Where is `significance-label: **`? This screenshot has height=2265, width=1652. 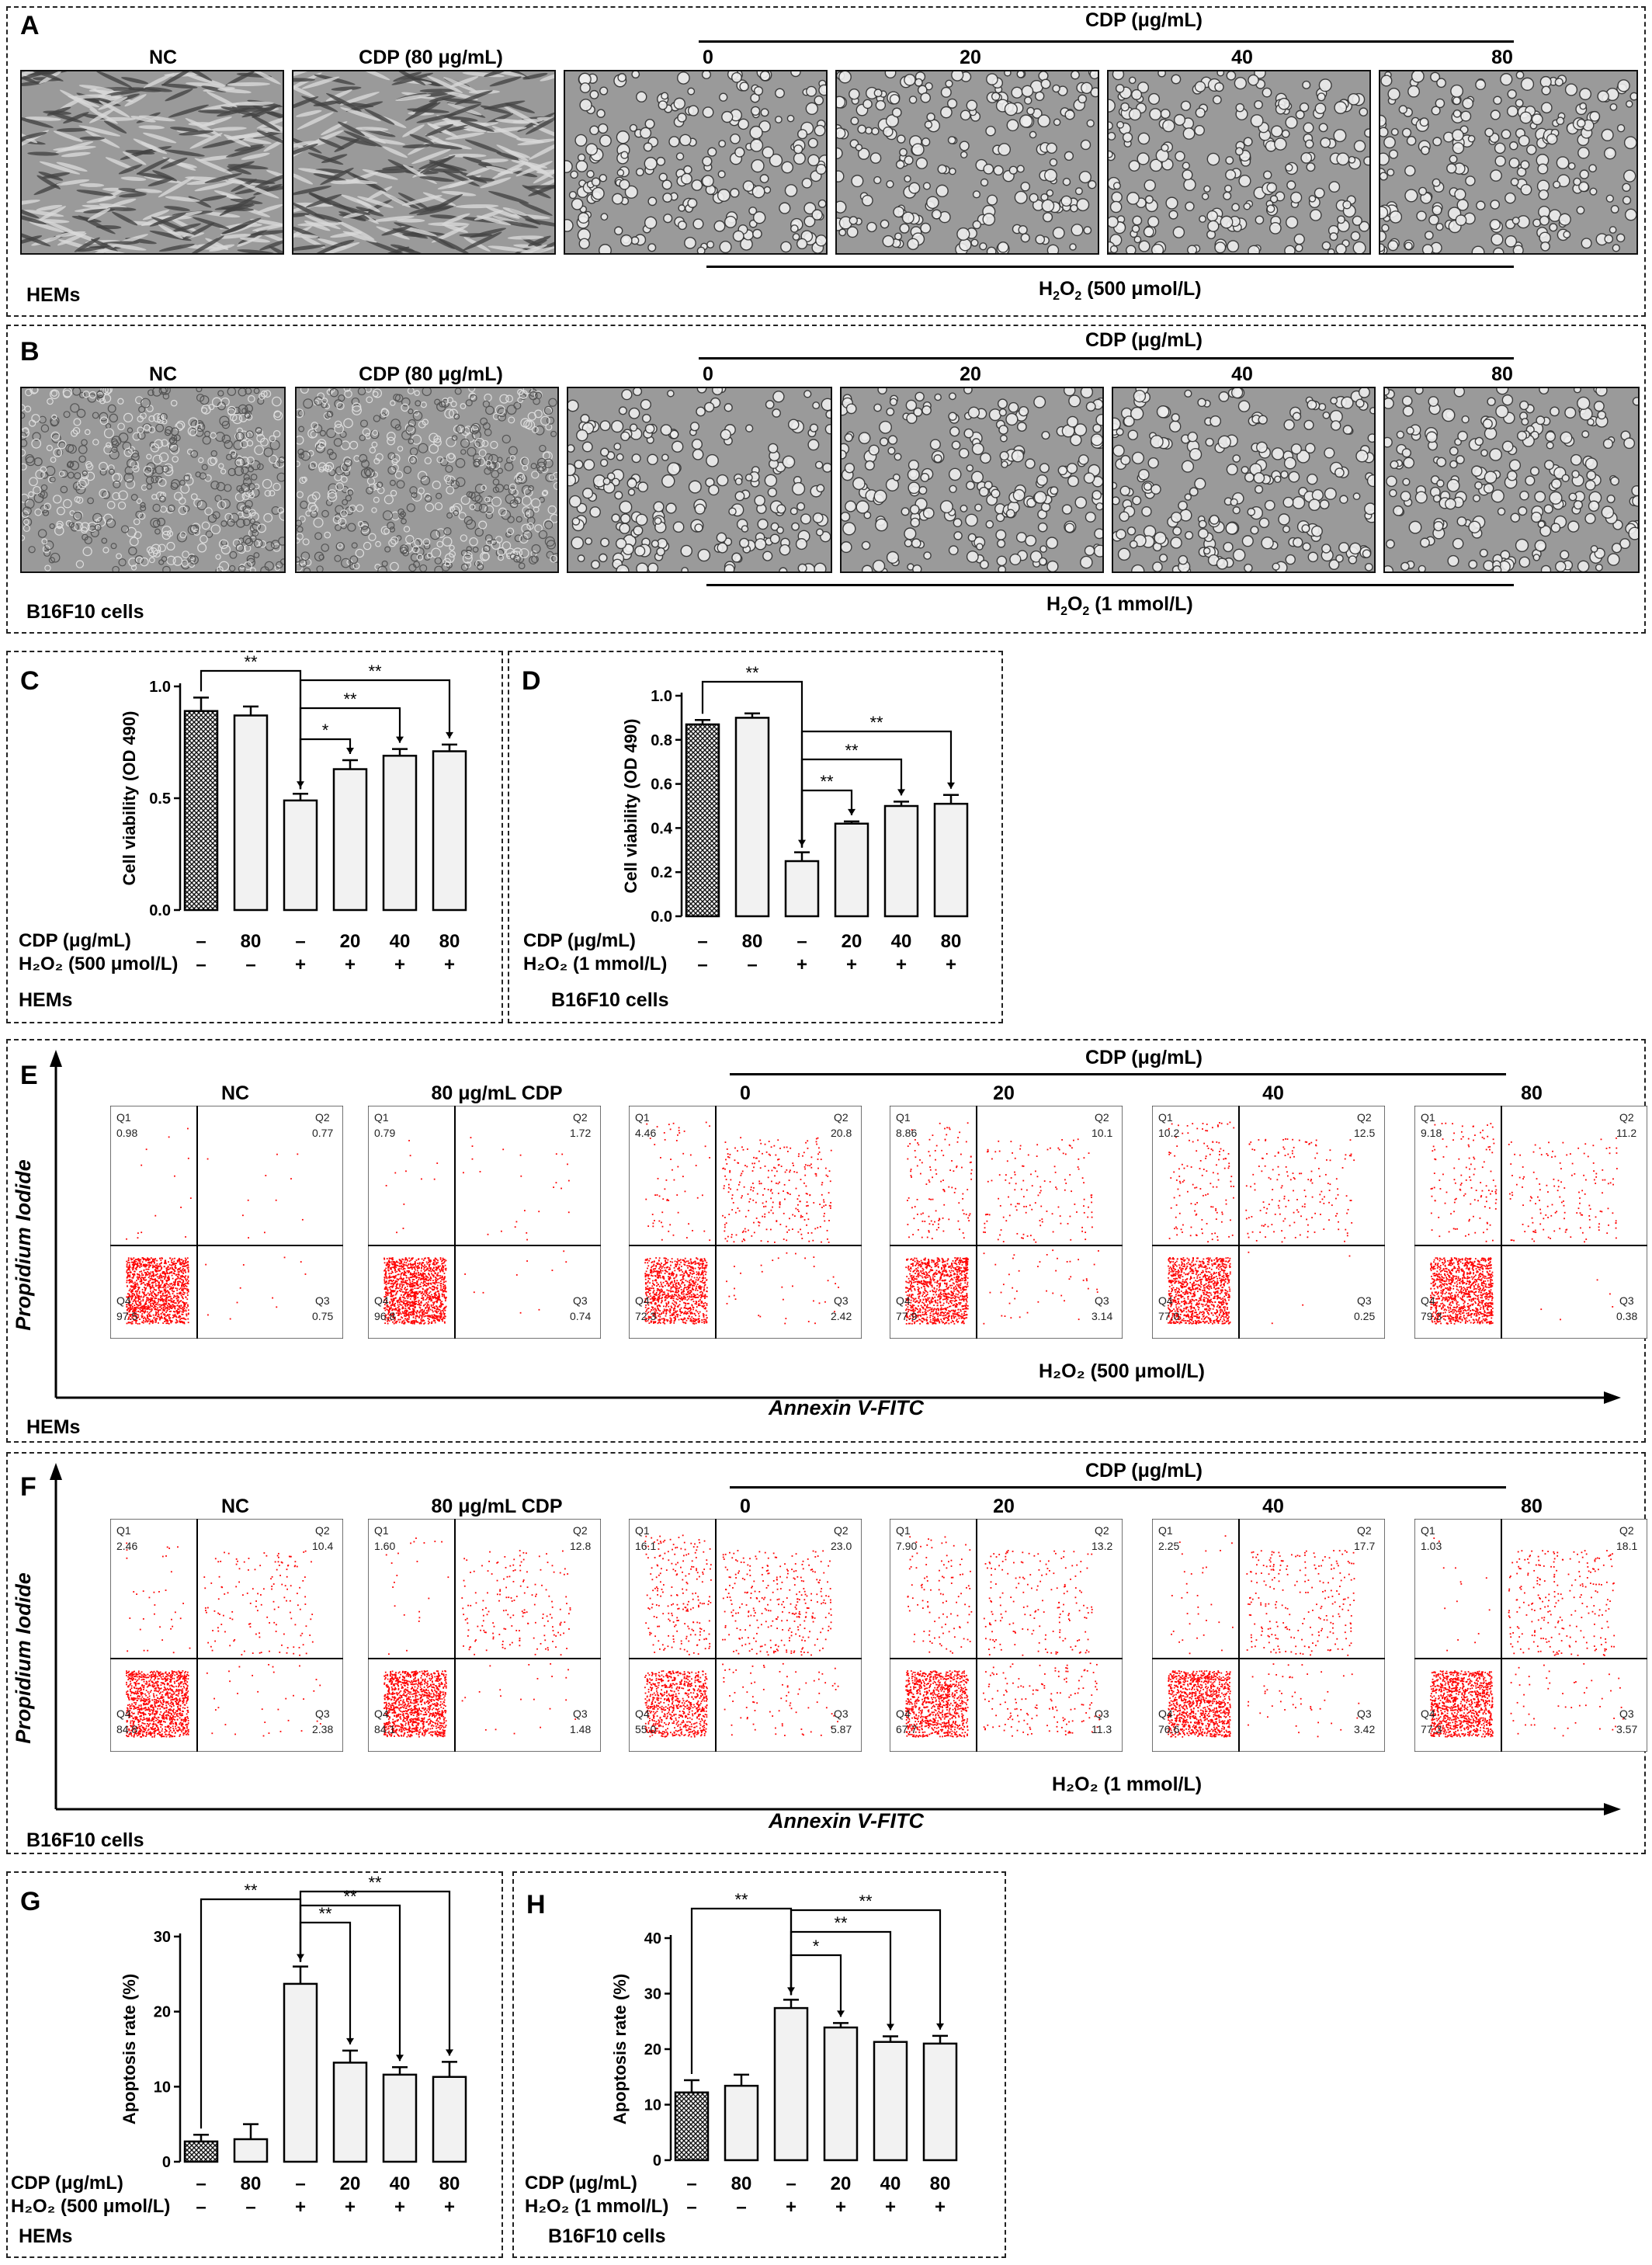 significance-label: ** is located at coordinates (827, 782).